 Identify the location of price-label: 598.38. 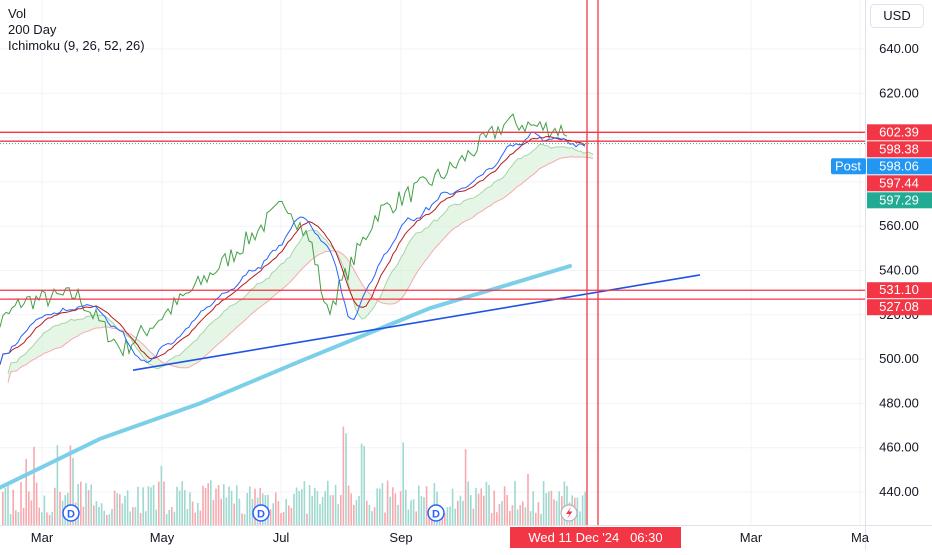
(899, 148).